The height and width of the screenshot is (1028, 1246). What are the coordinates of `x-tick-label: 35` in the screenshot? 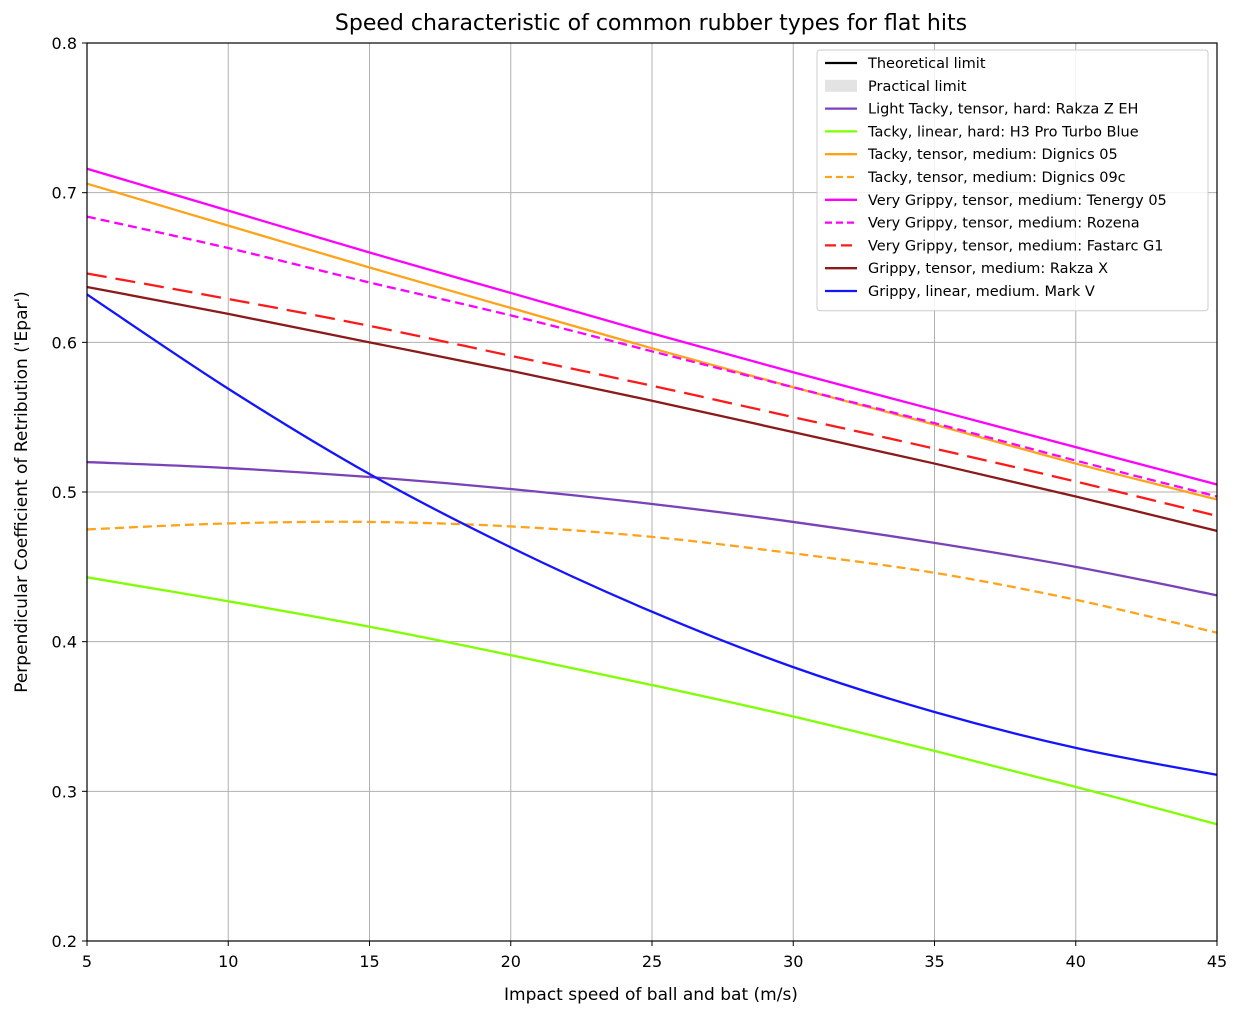 It's located at (934, 961).